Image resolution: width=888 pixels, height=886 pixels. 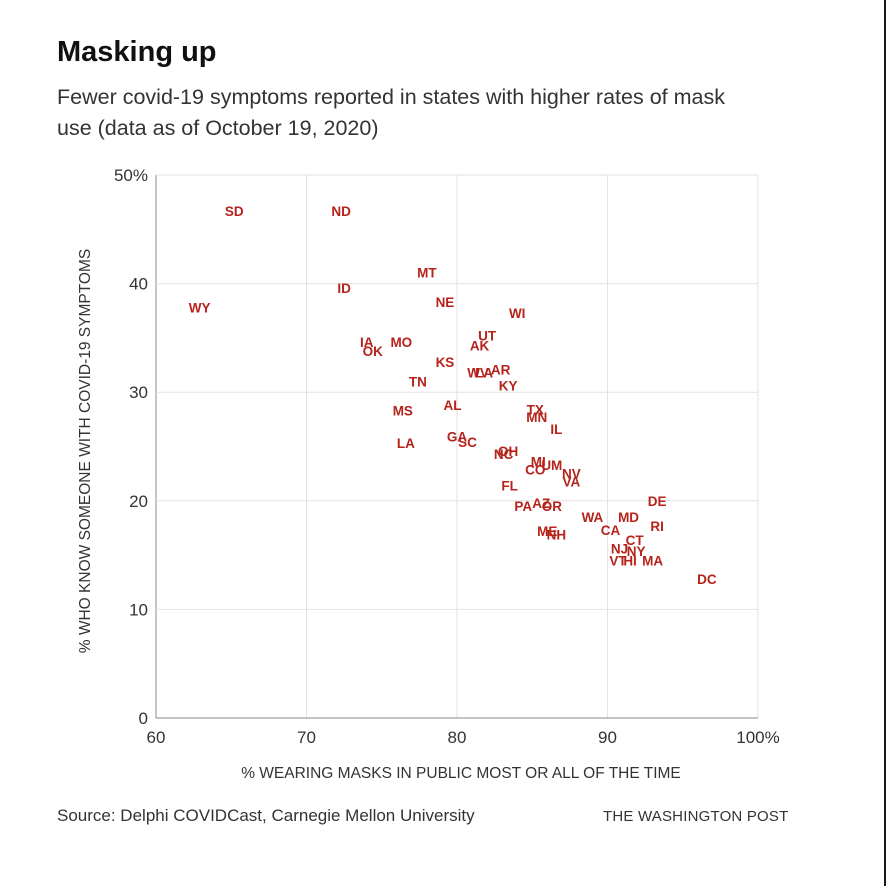 What do you see at coordinates (636, 551) in the screenshot?
I see `point-ny: NY` at bounding box center [636, 551].